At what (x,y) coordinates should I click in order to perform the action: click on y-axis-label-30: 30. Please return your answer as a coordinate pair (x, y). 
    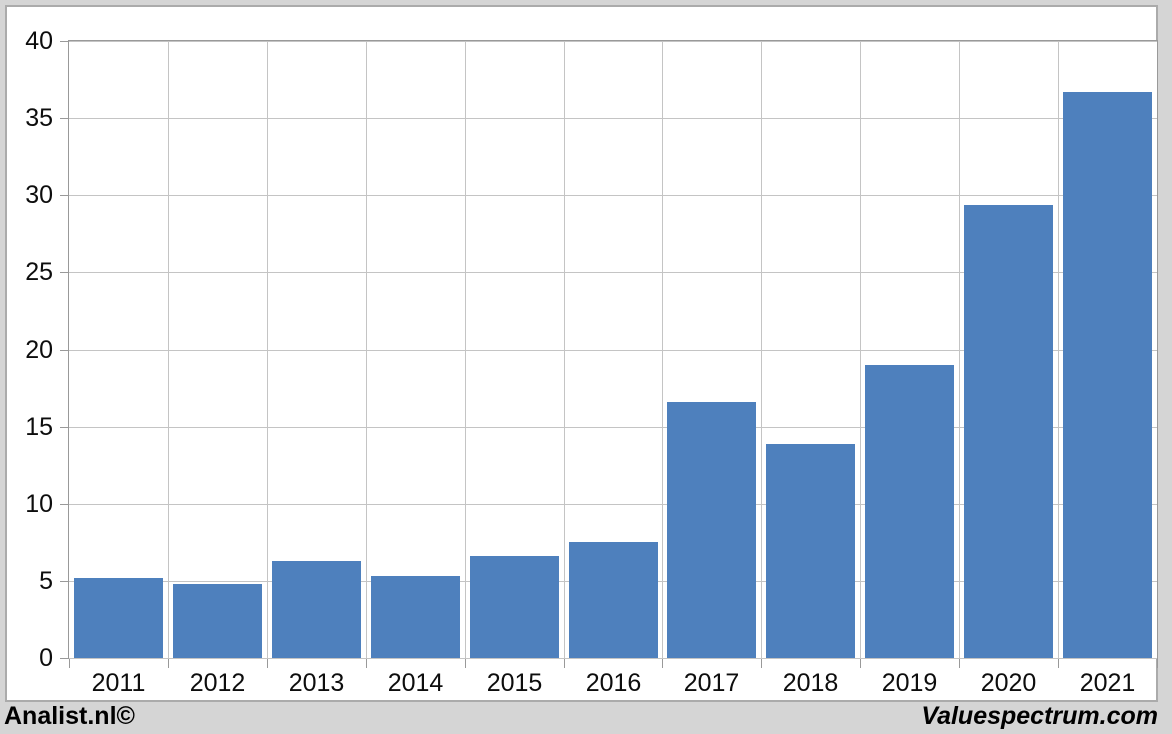
    Looking at the image, I should click on (39, 195).